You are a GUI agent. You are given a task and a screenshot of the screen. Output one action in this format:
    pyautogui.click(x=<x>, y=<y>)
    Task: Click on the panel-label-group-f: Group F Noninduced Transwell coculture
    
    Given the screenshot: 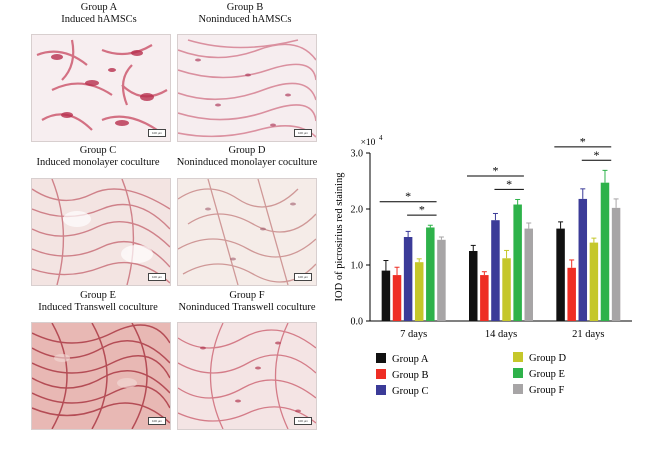 What is the action you would take?
    pyautogui.click(x=247, y=302)
    